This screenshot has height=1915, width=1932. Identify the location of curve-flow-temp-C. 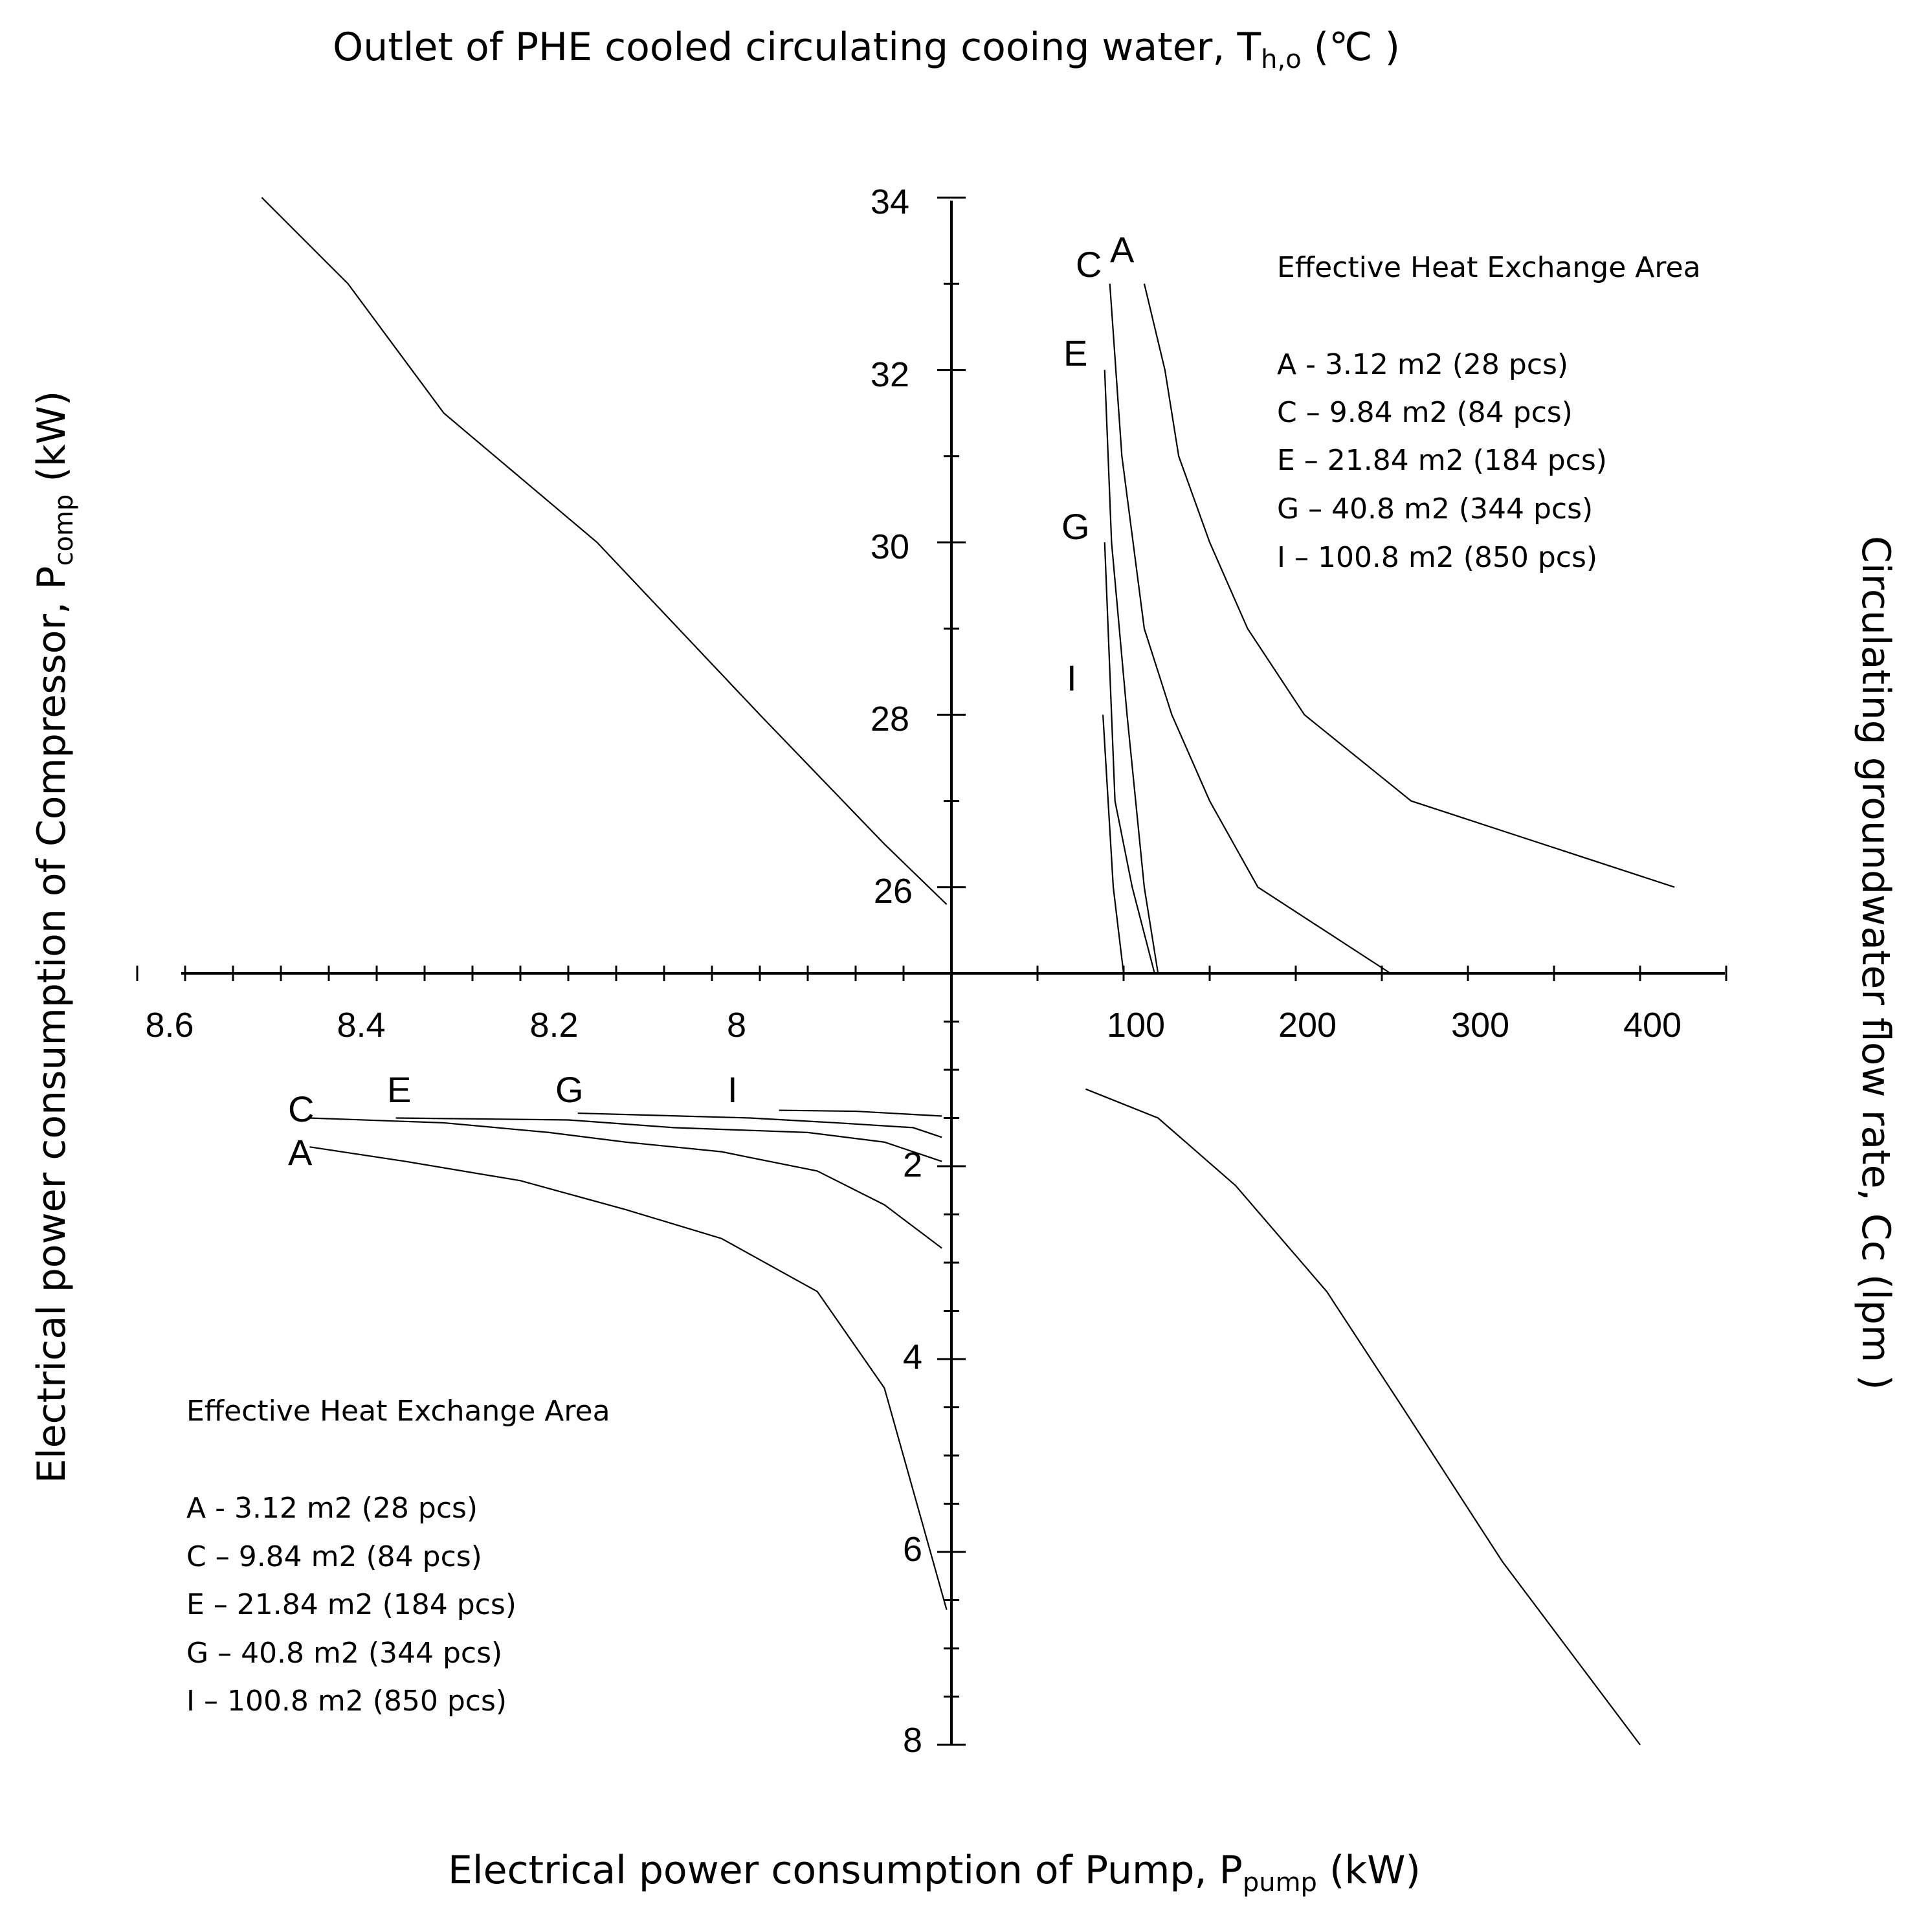
(1250, 628).